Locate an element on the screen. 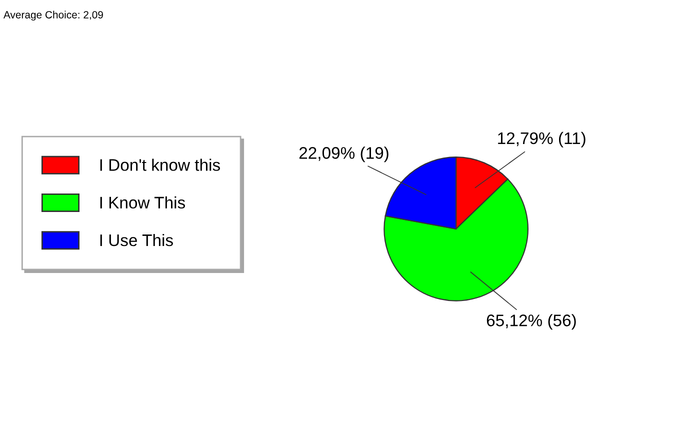 The width and height of the screenshot is (691, 432). data-label: 65,12% (56) is located at coordinates (531, 322).